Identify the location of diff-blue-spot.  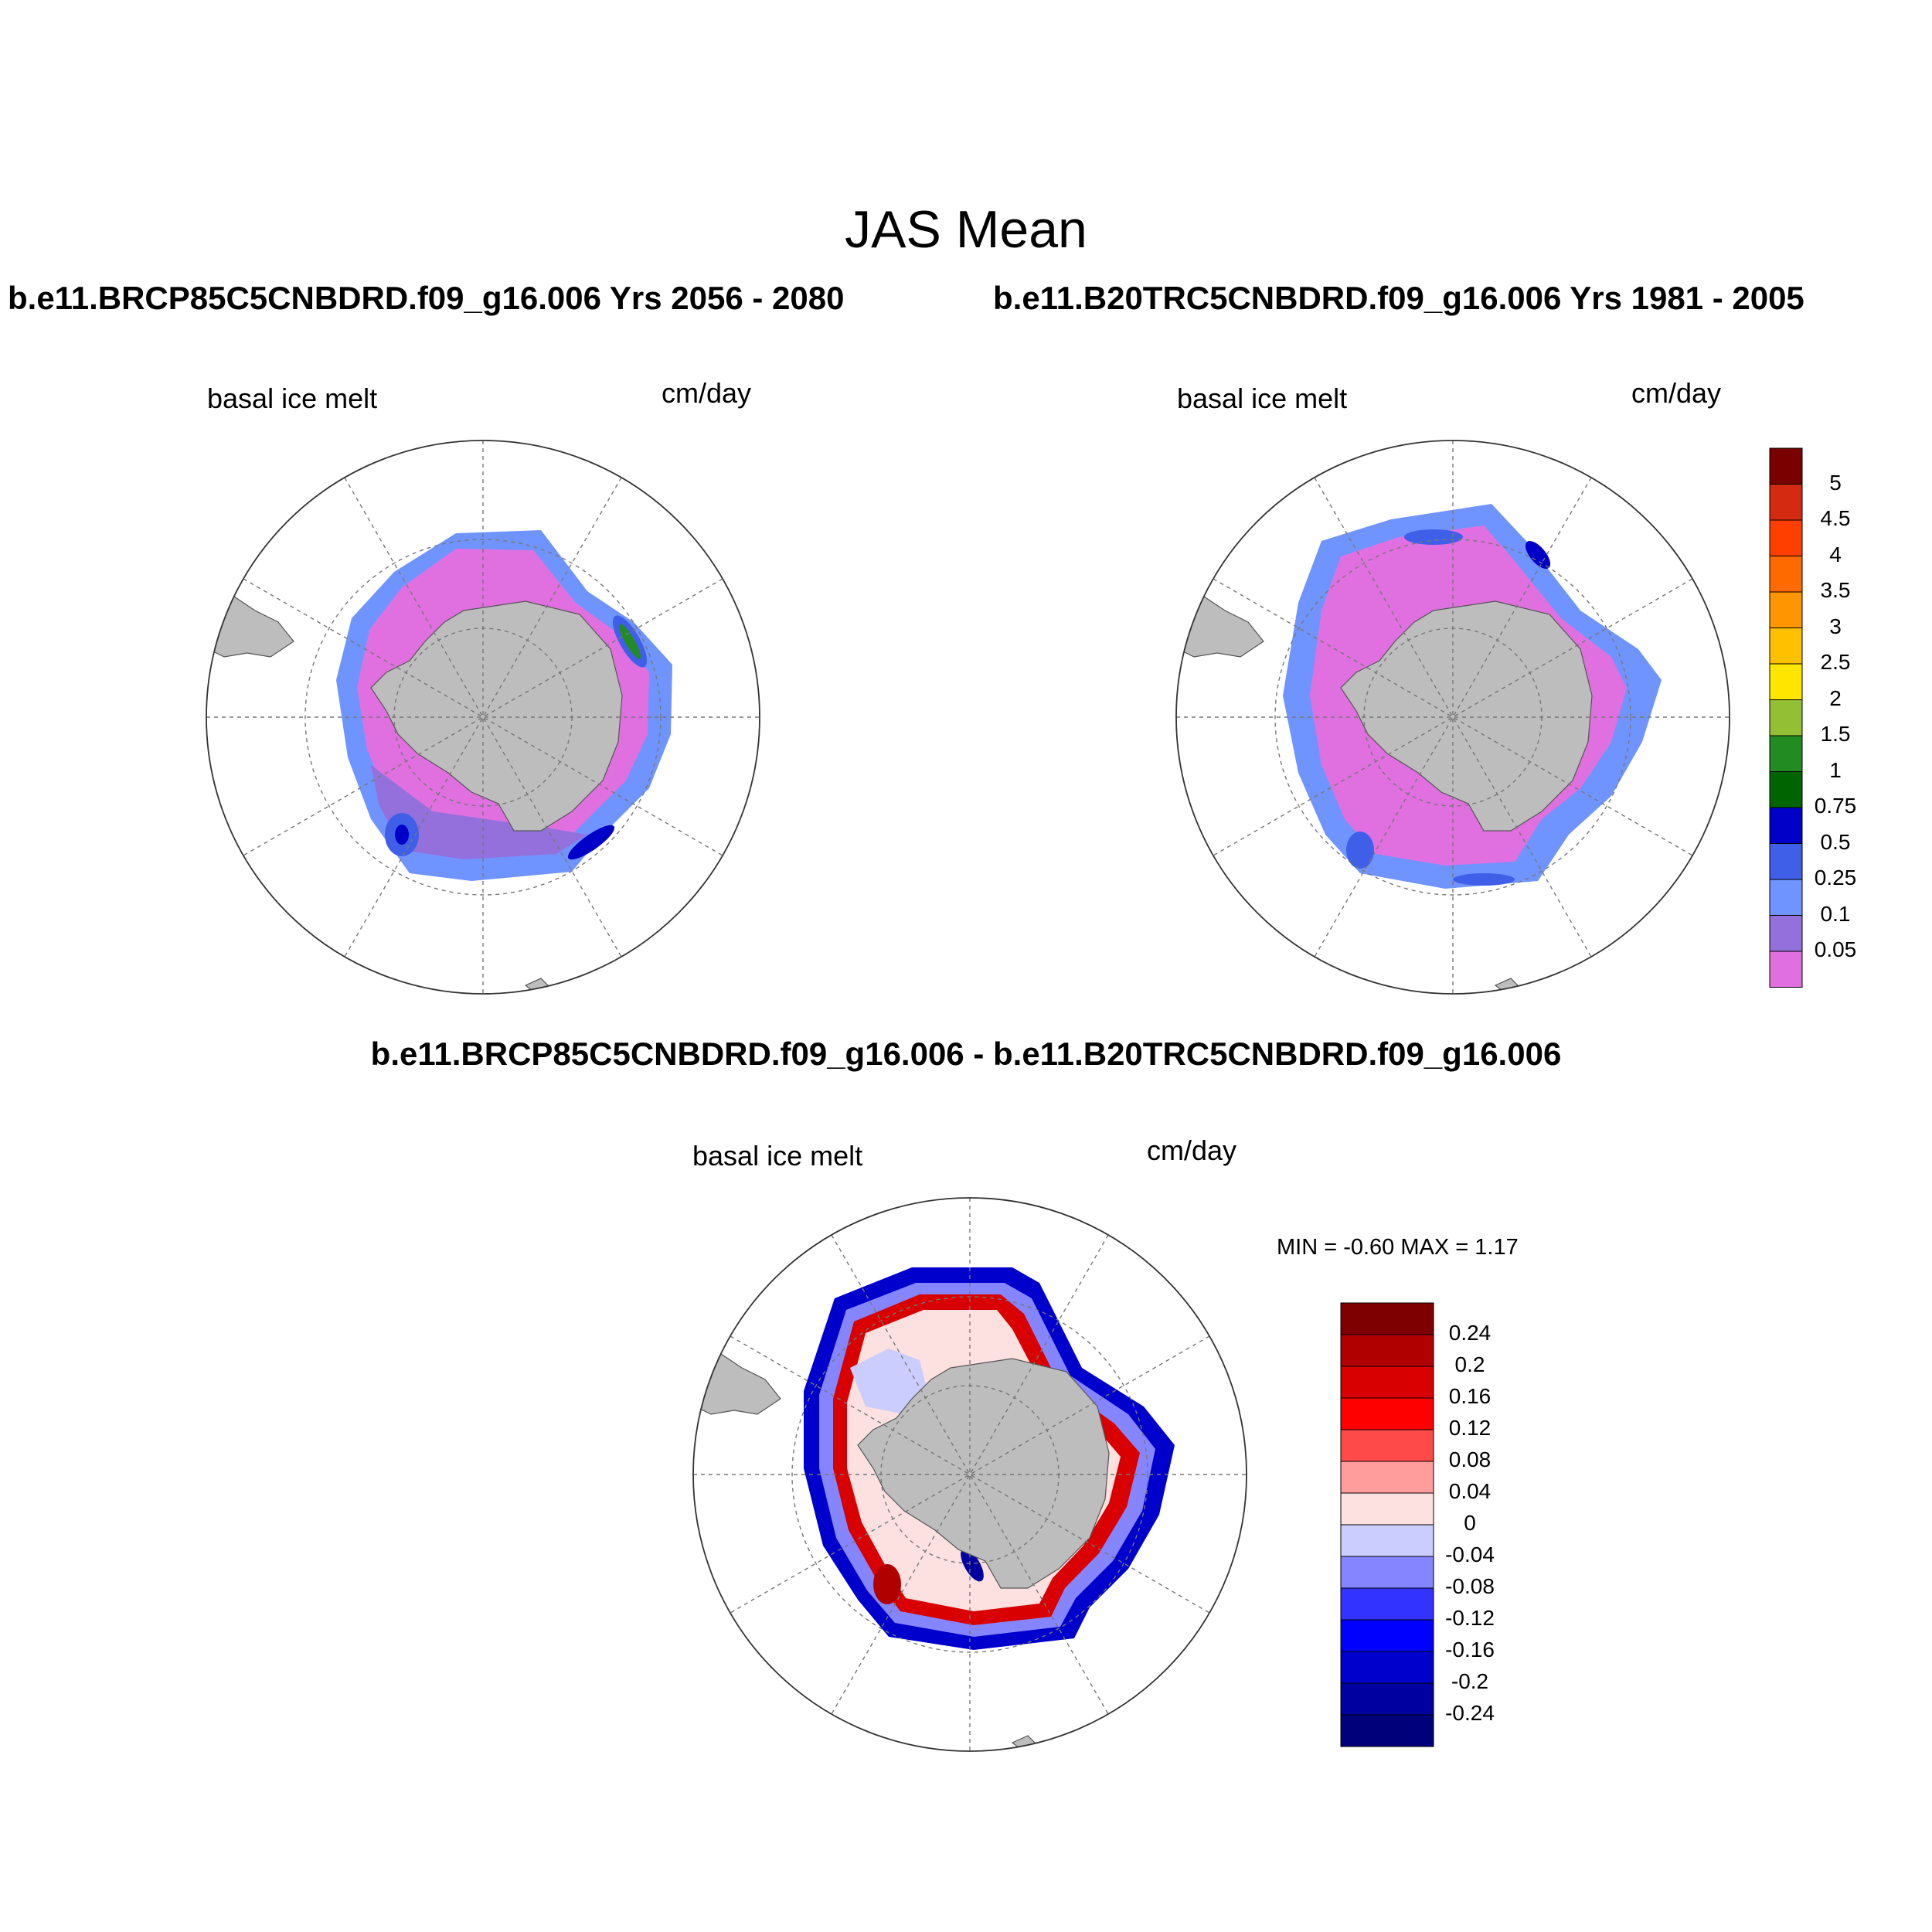
(972, 1565).